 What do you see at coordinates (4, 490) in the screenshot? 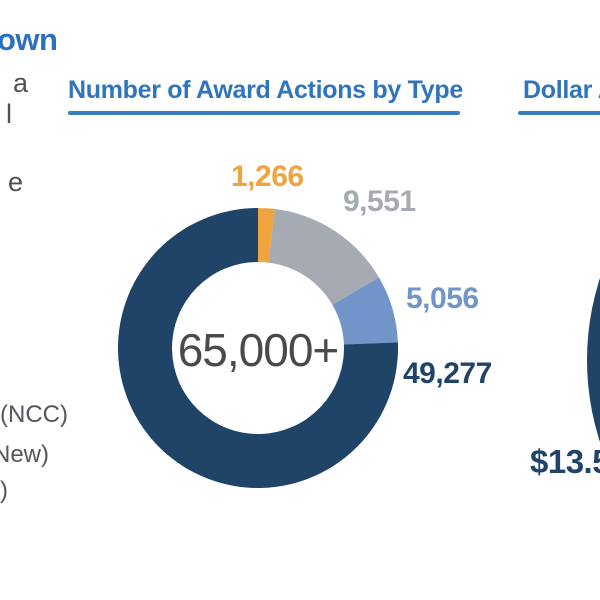
I see `left-edge-text-fragment: )` at bounding box center [4, 490].